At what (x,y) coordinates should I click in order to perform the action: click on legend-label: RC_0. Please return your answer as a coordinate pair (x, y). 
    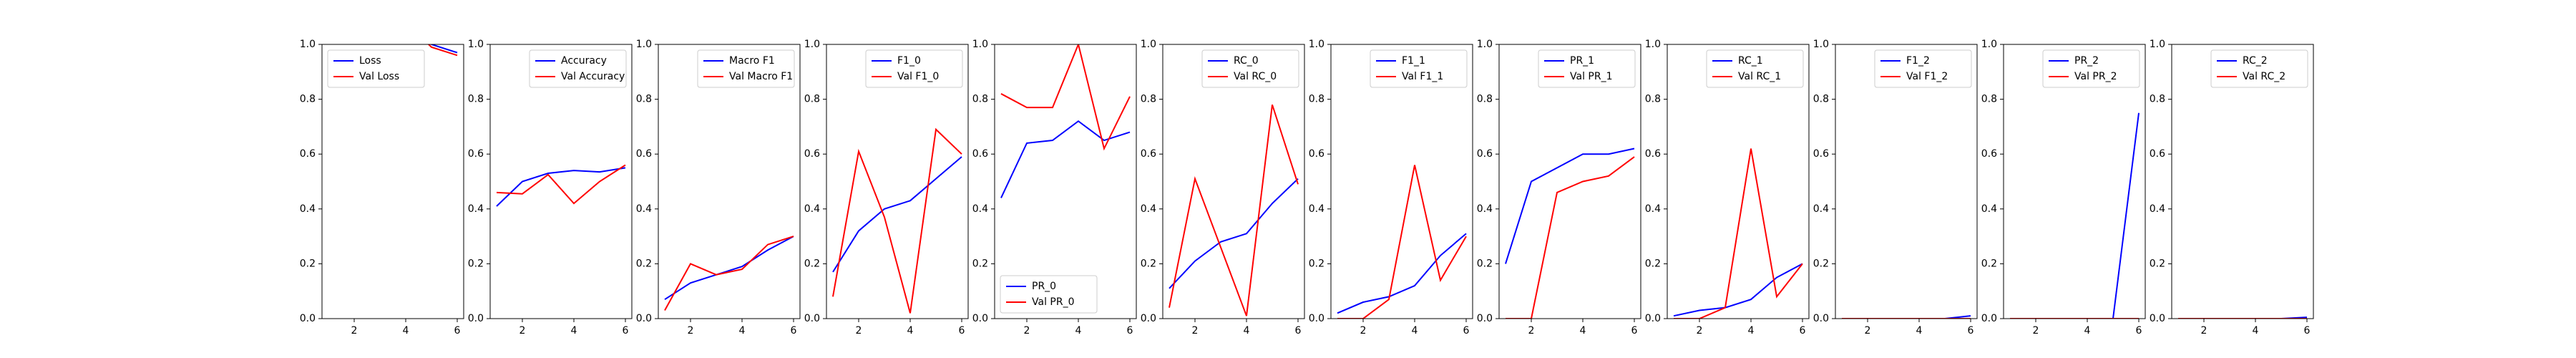
    Looking at the image, I should click on (1246, 61).